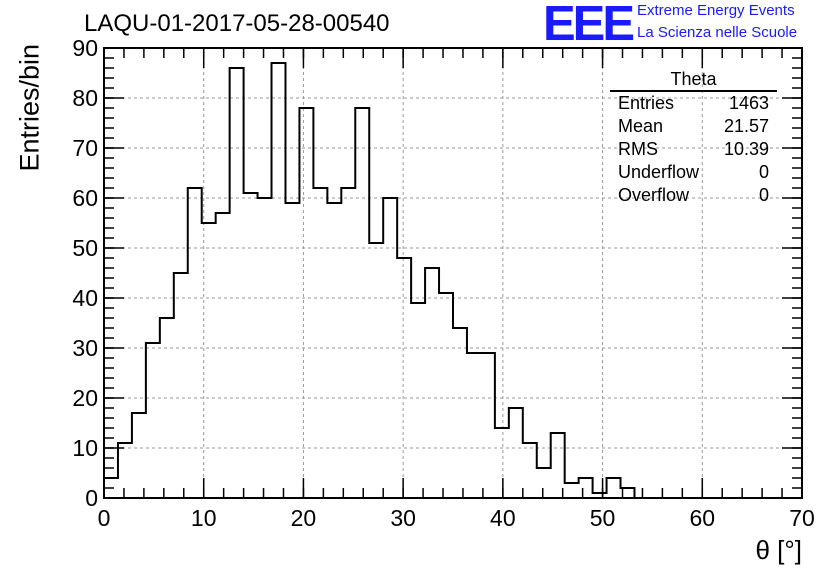 Image resolution: width=836 pixels, height=572 pixels. I want to click on y-tick-label: 80, so click(85, 98).